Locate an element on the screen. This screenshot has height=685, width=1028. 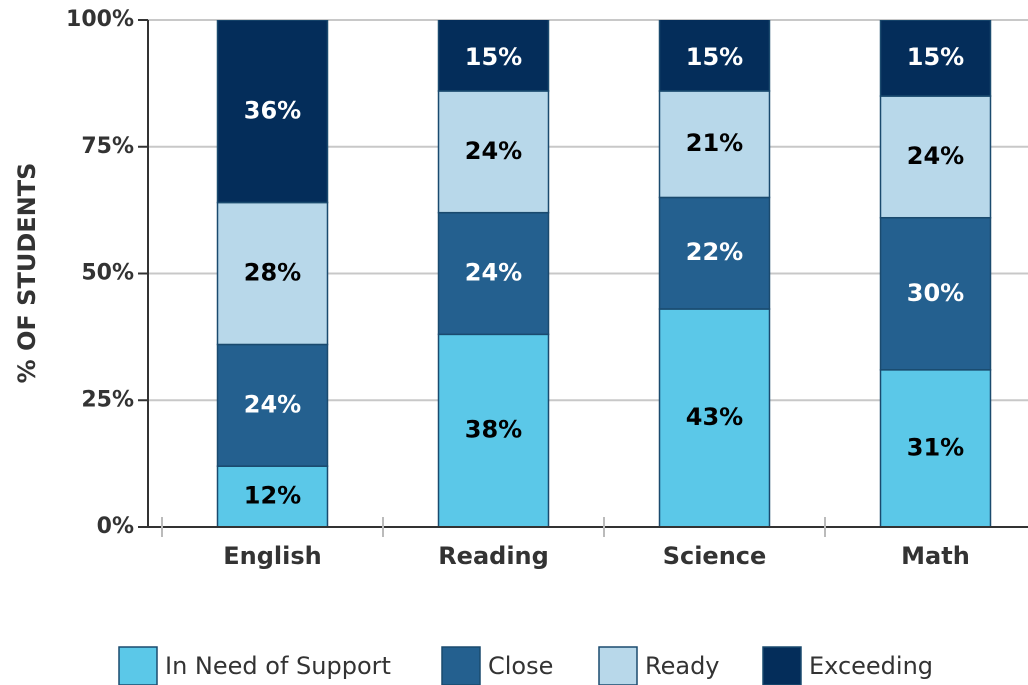
data-label: 21% is located at coordinates (714, 143).